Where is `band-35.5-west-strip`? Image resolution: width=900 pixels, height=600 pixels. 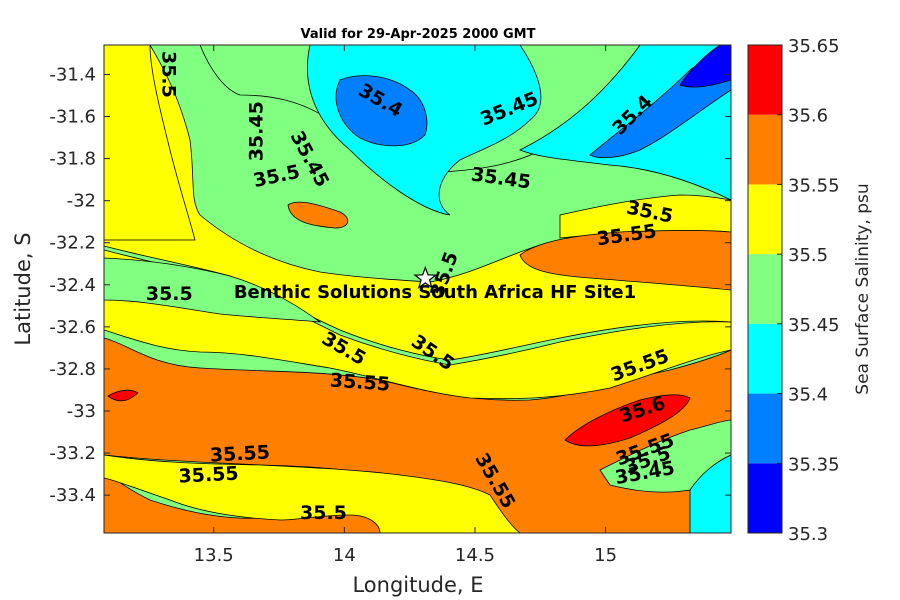
band-35.5-west-strip is located at coordinates (150, 143).